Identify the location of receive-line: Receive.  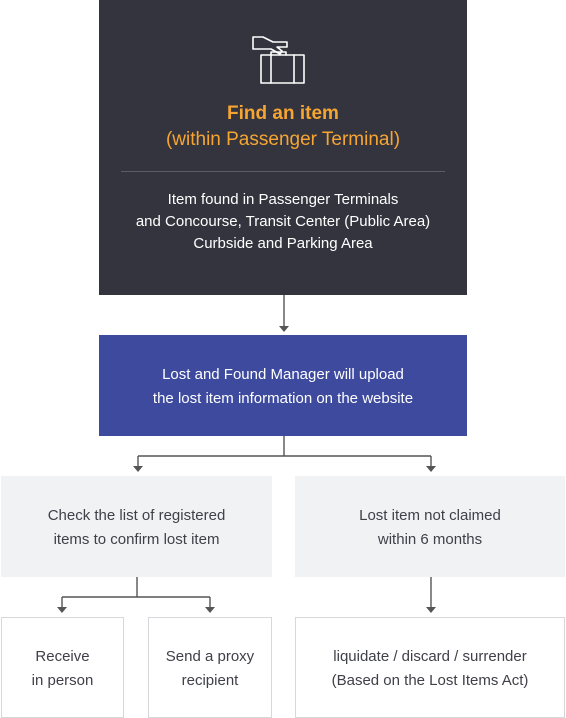
(62, 656).